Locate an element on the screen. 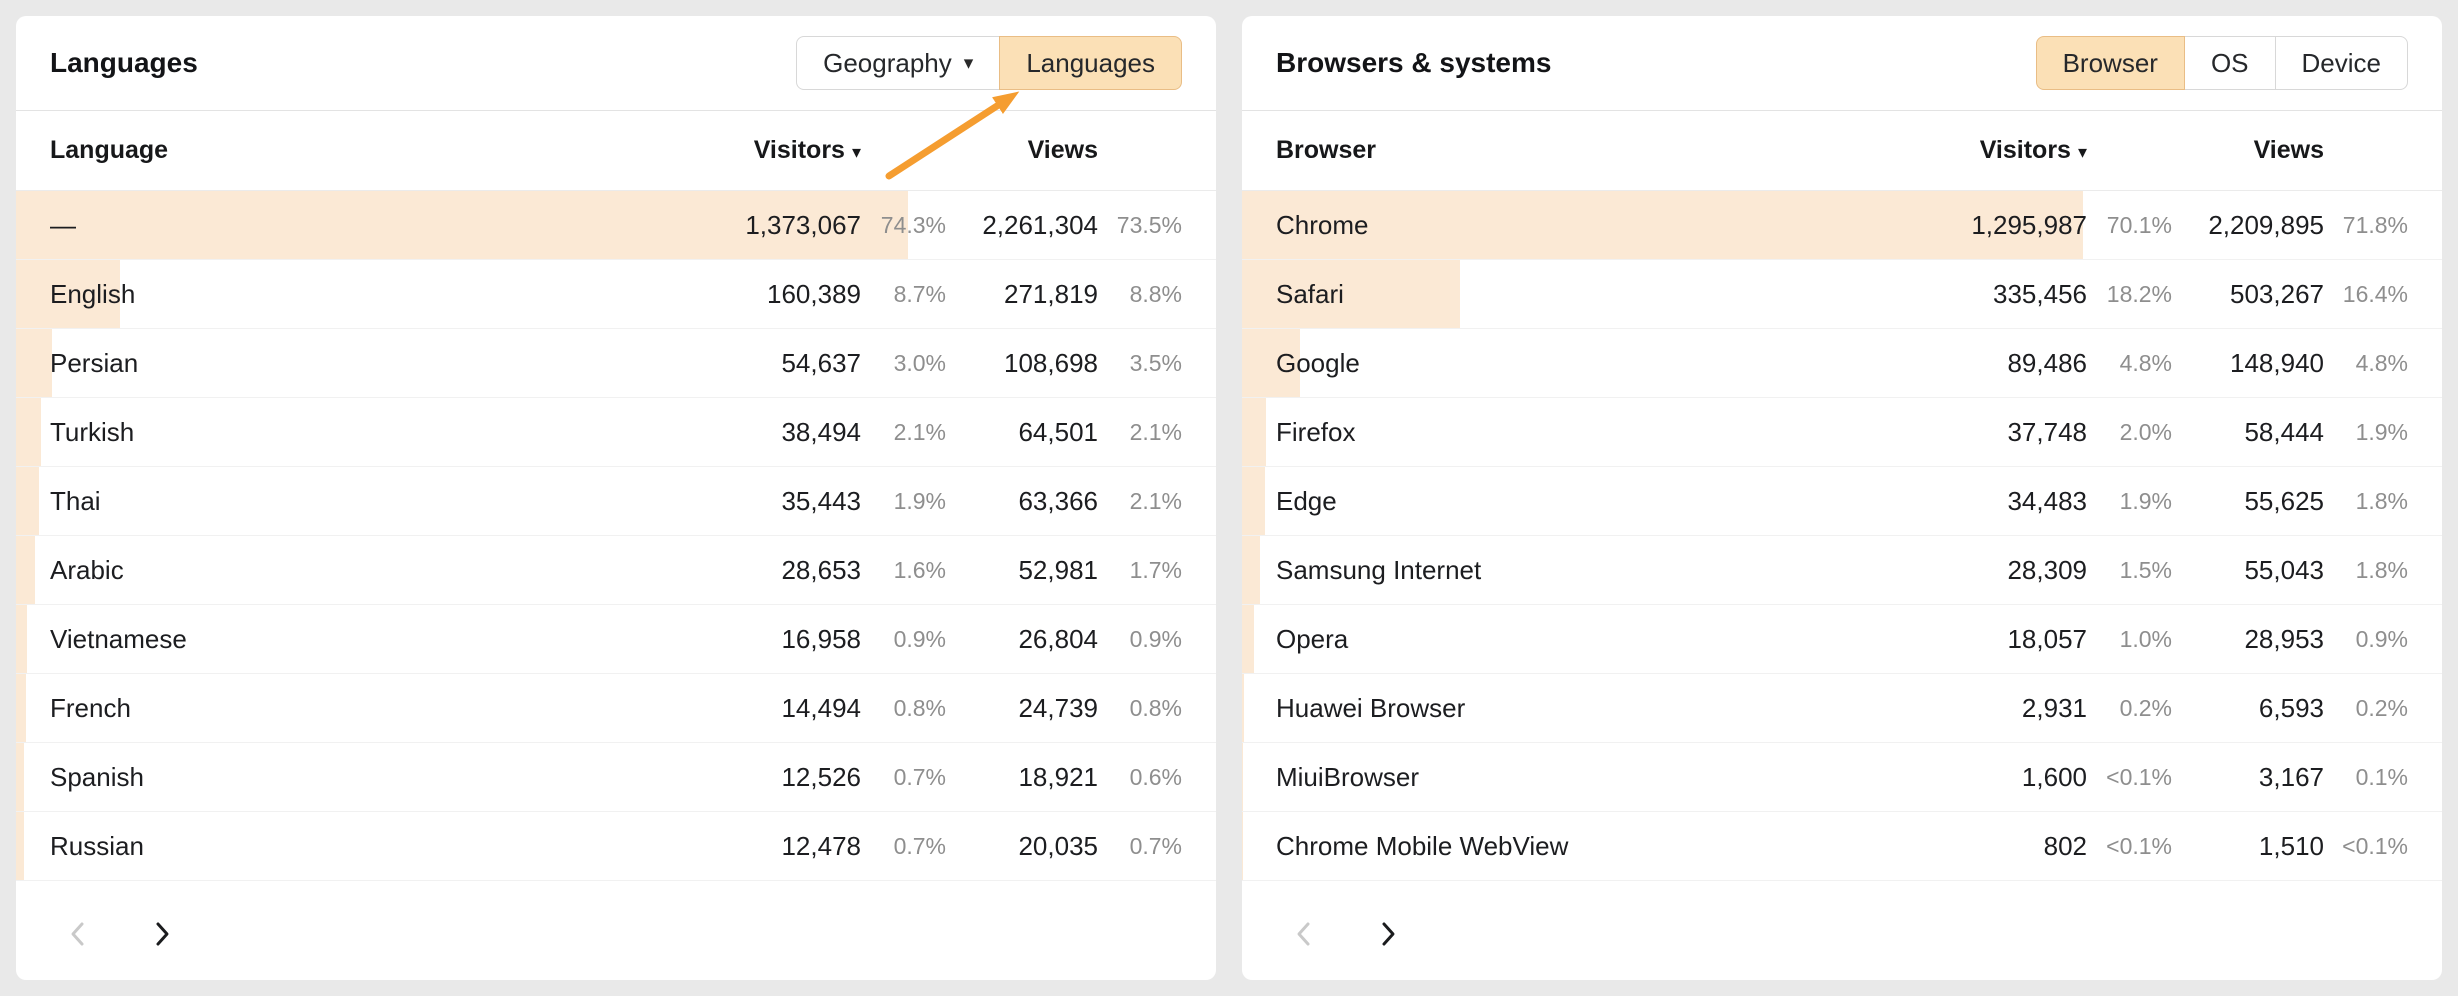 The image size is (2458, 996). table-row: Arabic 28,653 1.6% 52,981 1.7% is located at coordinates (616, 570).